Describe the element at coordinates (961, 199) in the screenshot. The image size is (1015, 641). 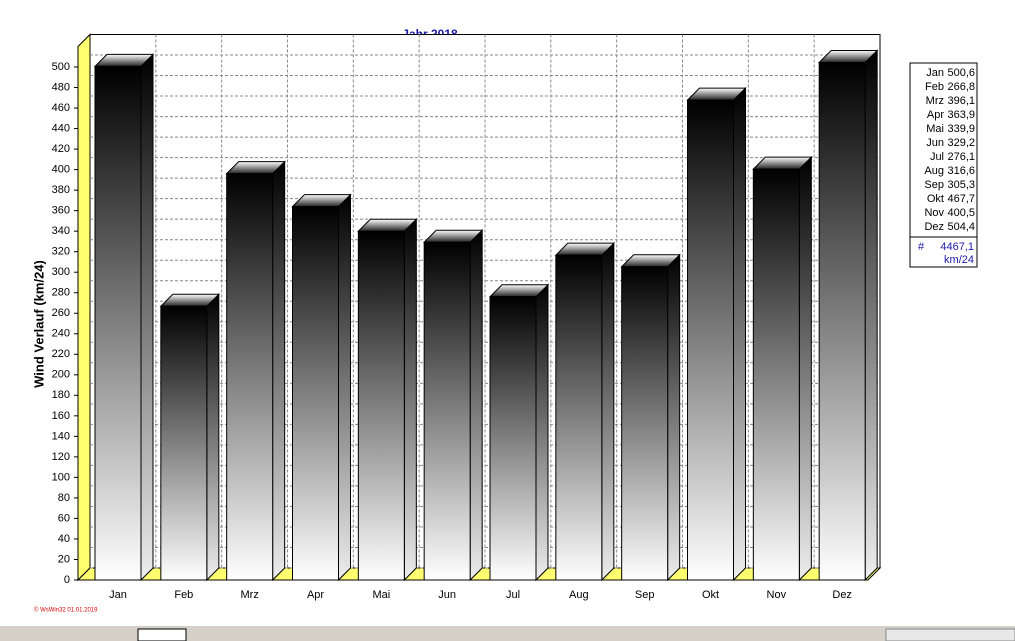
I see `legend-value: 467,7` at that location.